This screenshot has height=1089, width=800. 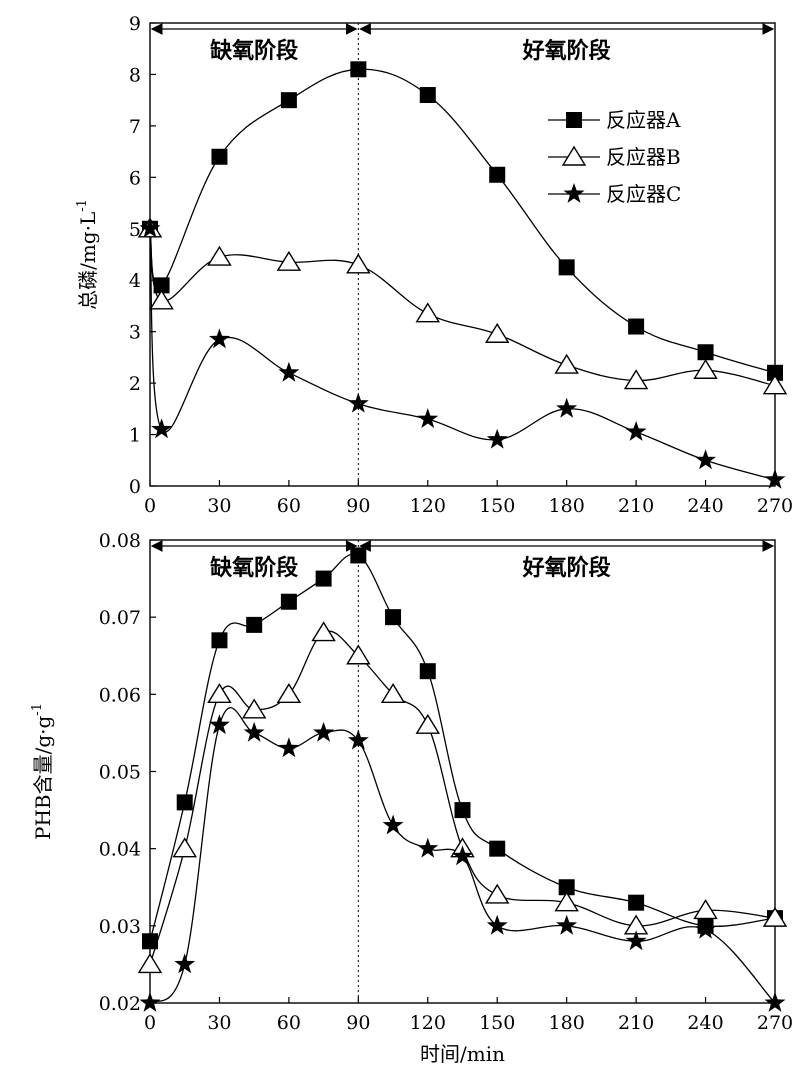 What do you see at coordinates (120, 541) in the screenshot?
I see `y-tick-label: 0.08` at bounding box center [120, 541].